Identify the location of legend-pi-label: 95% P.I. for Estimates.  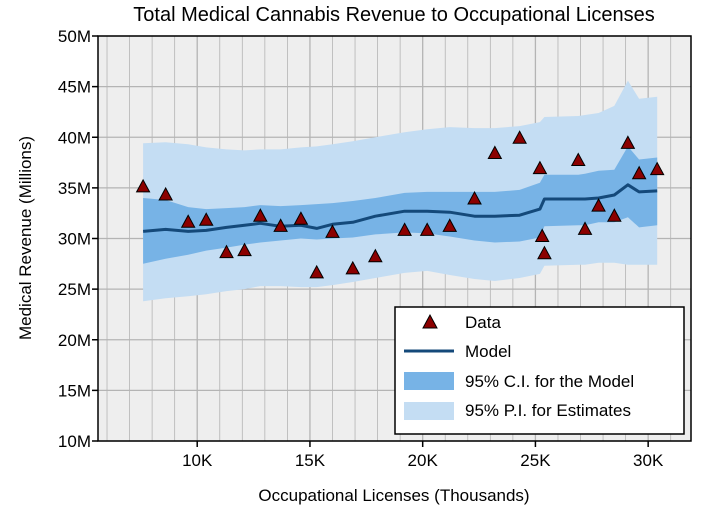
(548, 410).